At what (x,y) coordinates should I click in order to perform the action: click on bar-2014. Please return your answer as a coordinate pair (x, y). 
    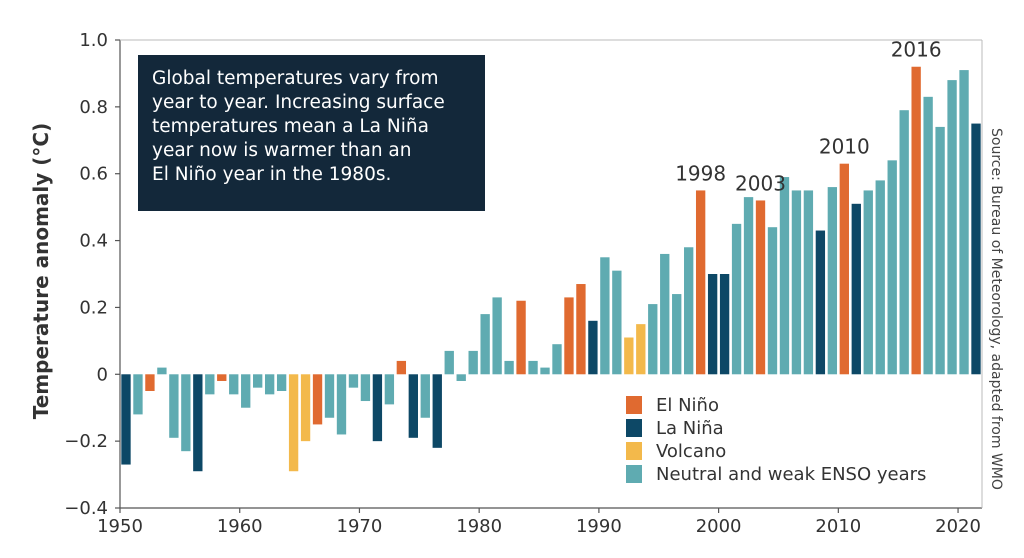
    Looking at the image, I should click on (892, 267).